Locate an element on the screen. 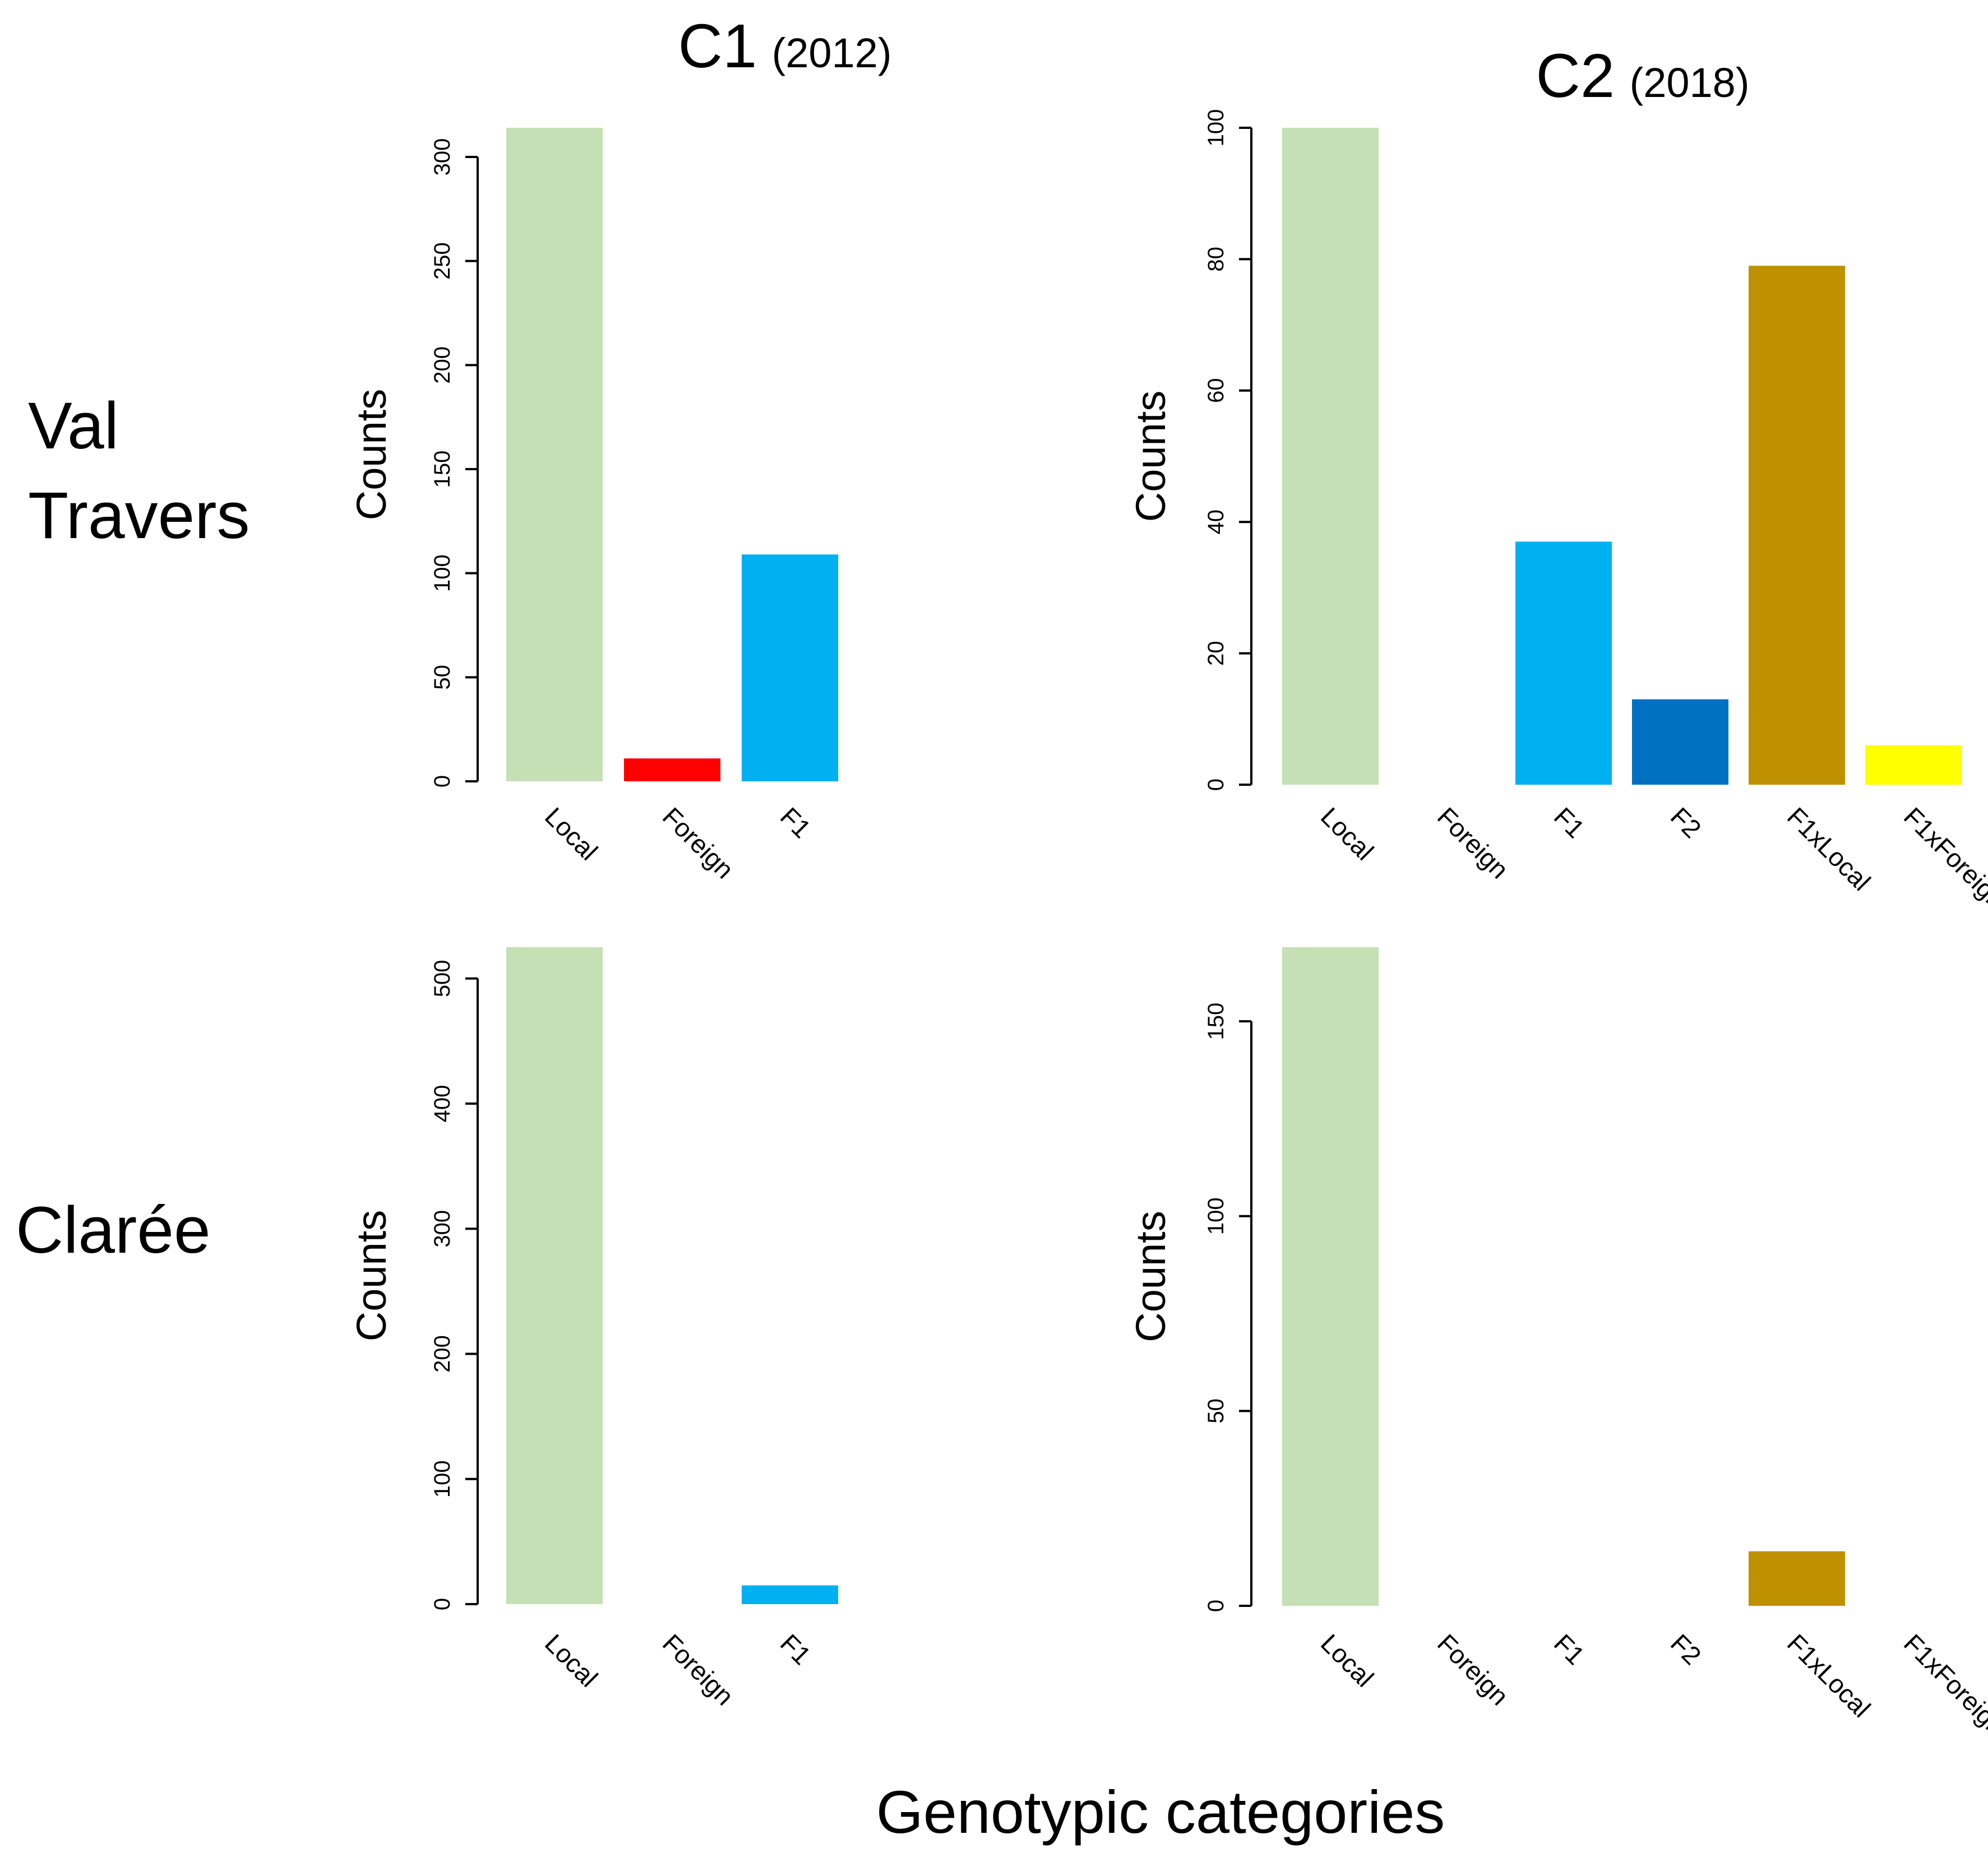 The height and width of the screenshot is (1853, 1988). x-axis-title: Genotypic categories is located at coordinates (1160, 1812).